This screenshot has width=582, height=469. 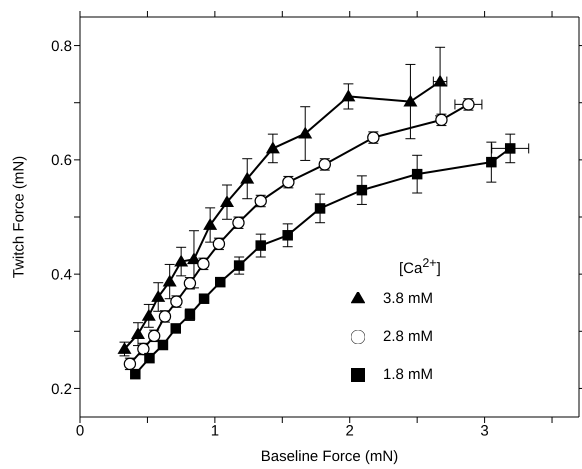 I want to click on y-tick-label: 0.8, so click(x=61, y=46).